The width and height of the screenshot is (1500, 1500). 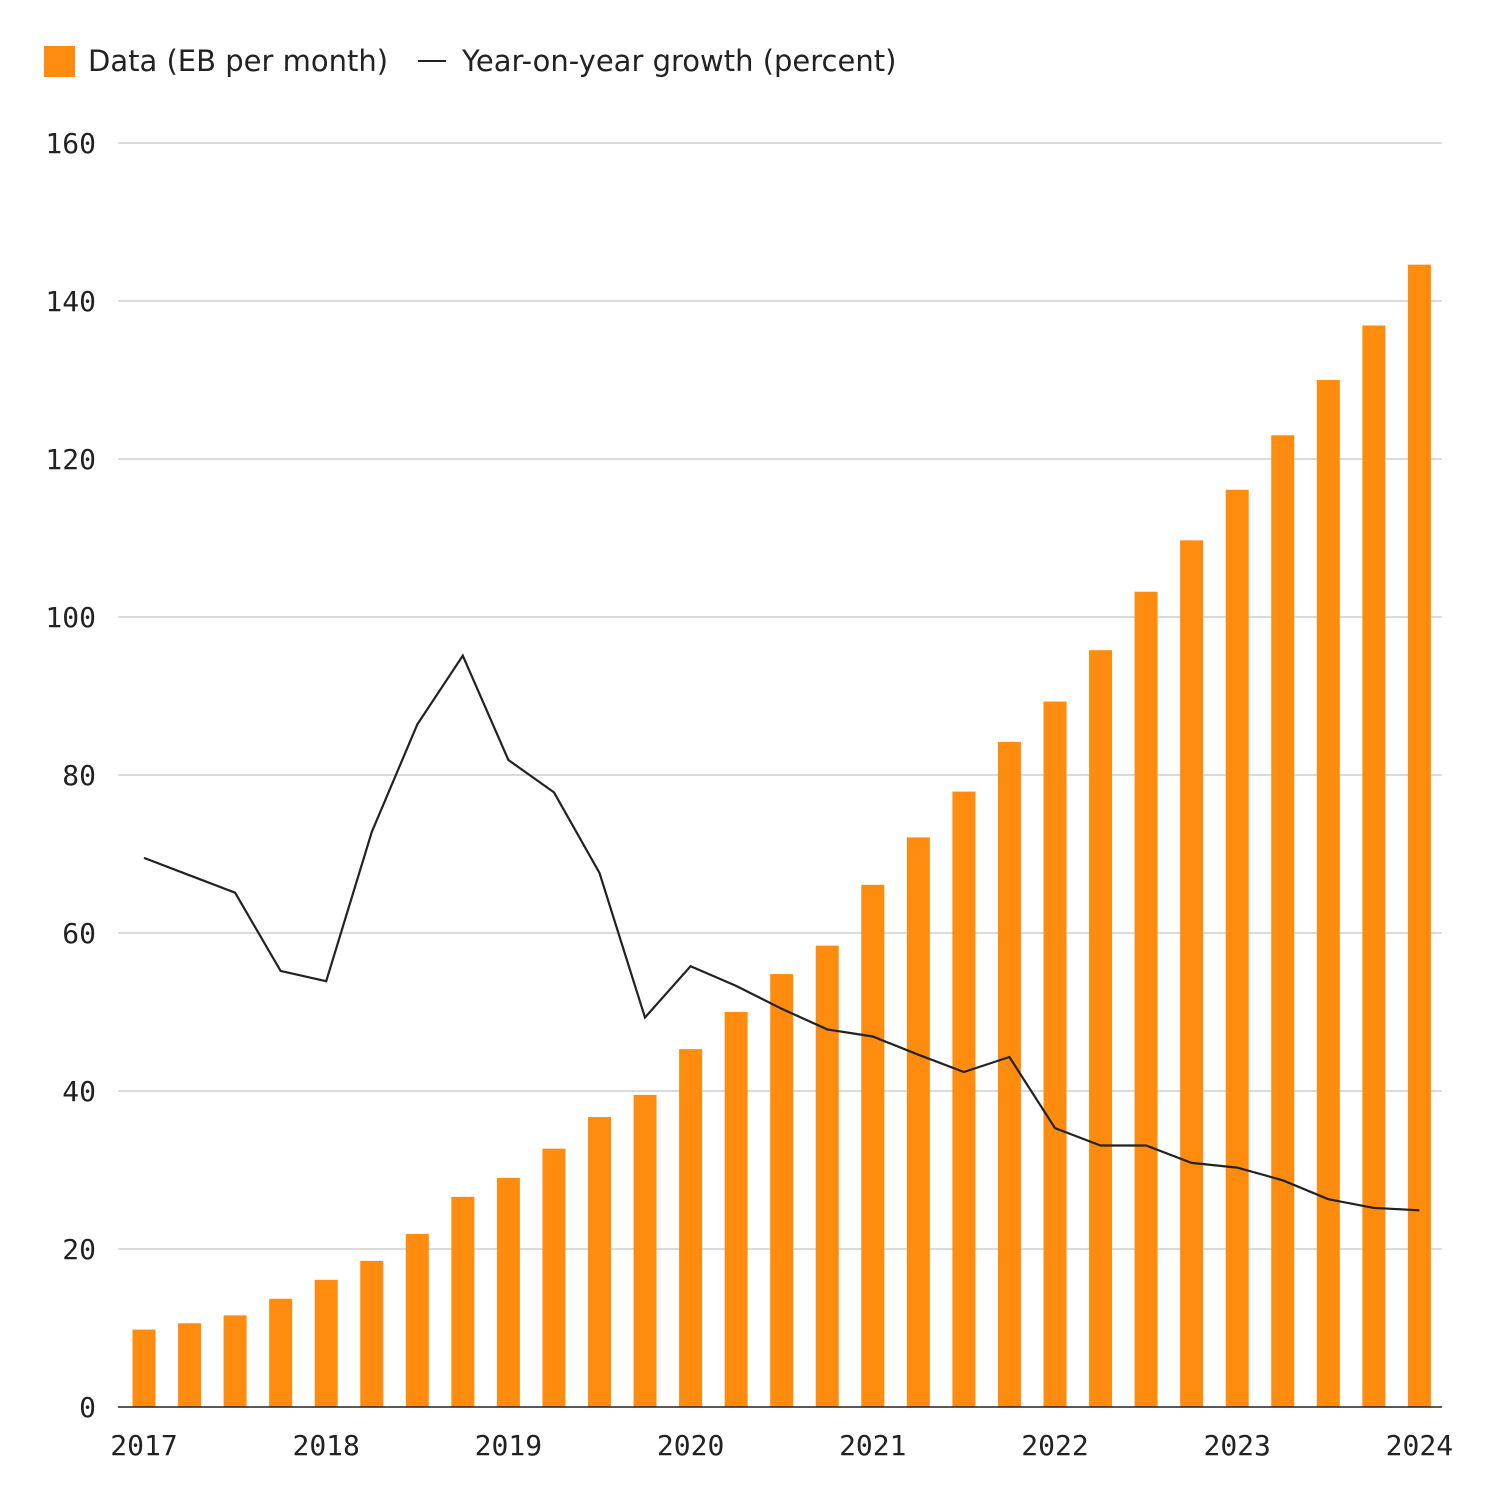 I want to click on legend-item-growth: Year-on-year growth (percent), so click(x=657, y=61).